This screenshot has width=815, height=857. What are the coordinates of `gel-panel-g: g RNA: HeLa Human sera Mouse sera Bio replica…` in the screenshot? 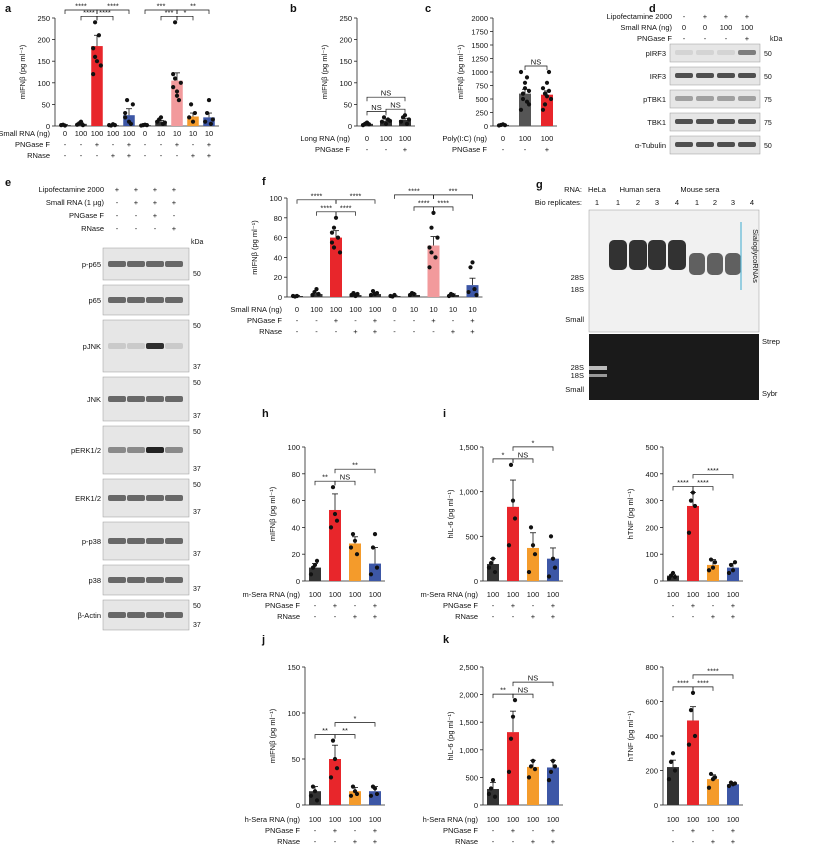 It's located at (657, 289).